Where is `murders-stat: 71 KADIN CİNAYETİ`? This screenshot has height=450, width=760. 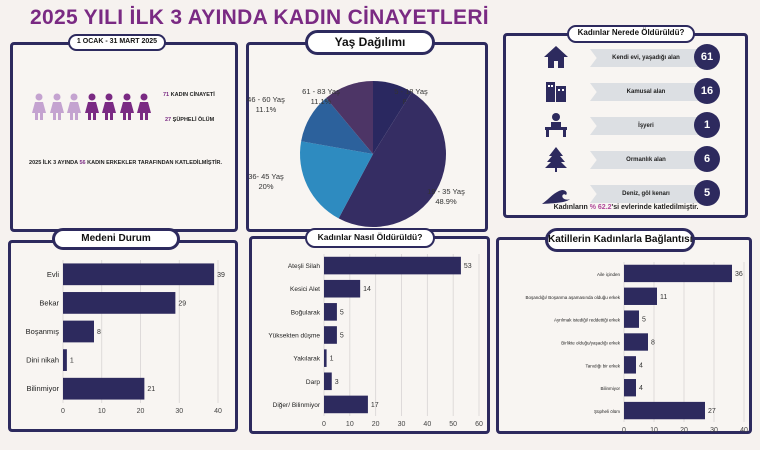 murders-stat: 71 KADIN CİNAYETİ is located at coordinates (189, 95).